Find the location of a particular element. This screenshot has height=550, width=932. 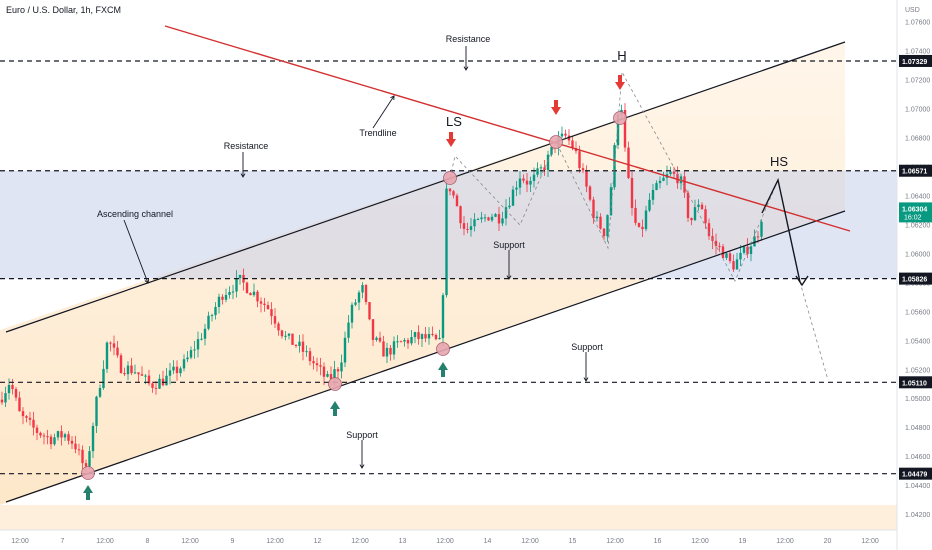

y-tick-label: 1.06800 is located at coordinates (917, 139).